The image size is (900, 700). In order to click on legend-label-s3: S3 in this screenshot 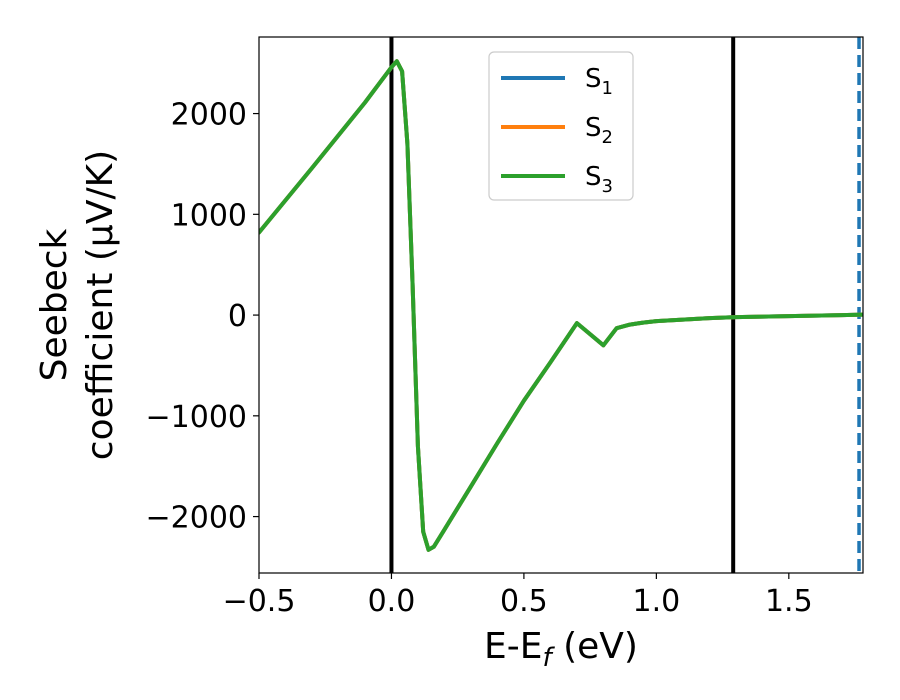, I will do `click(599, 179)`.